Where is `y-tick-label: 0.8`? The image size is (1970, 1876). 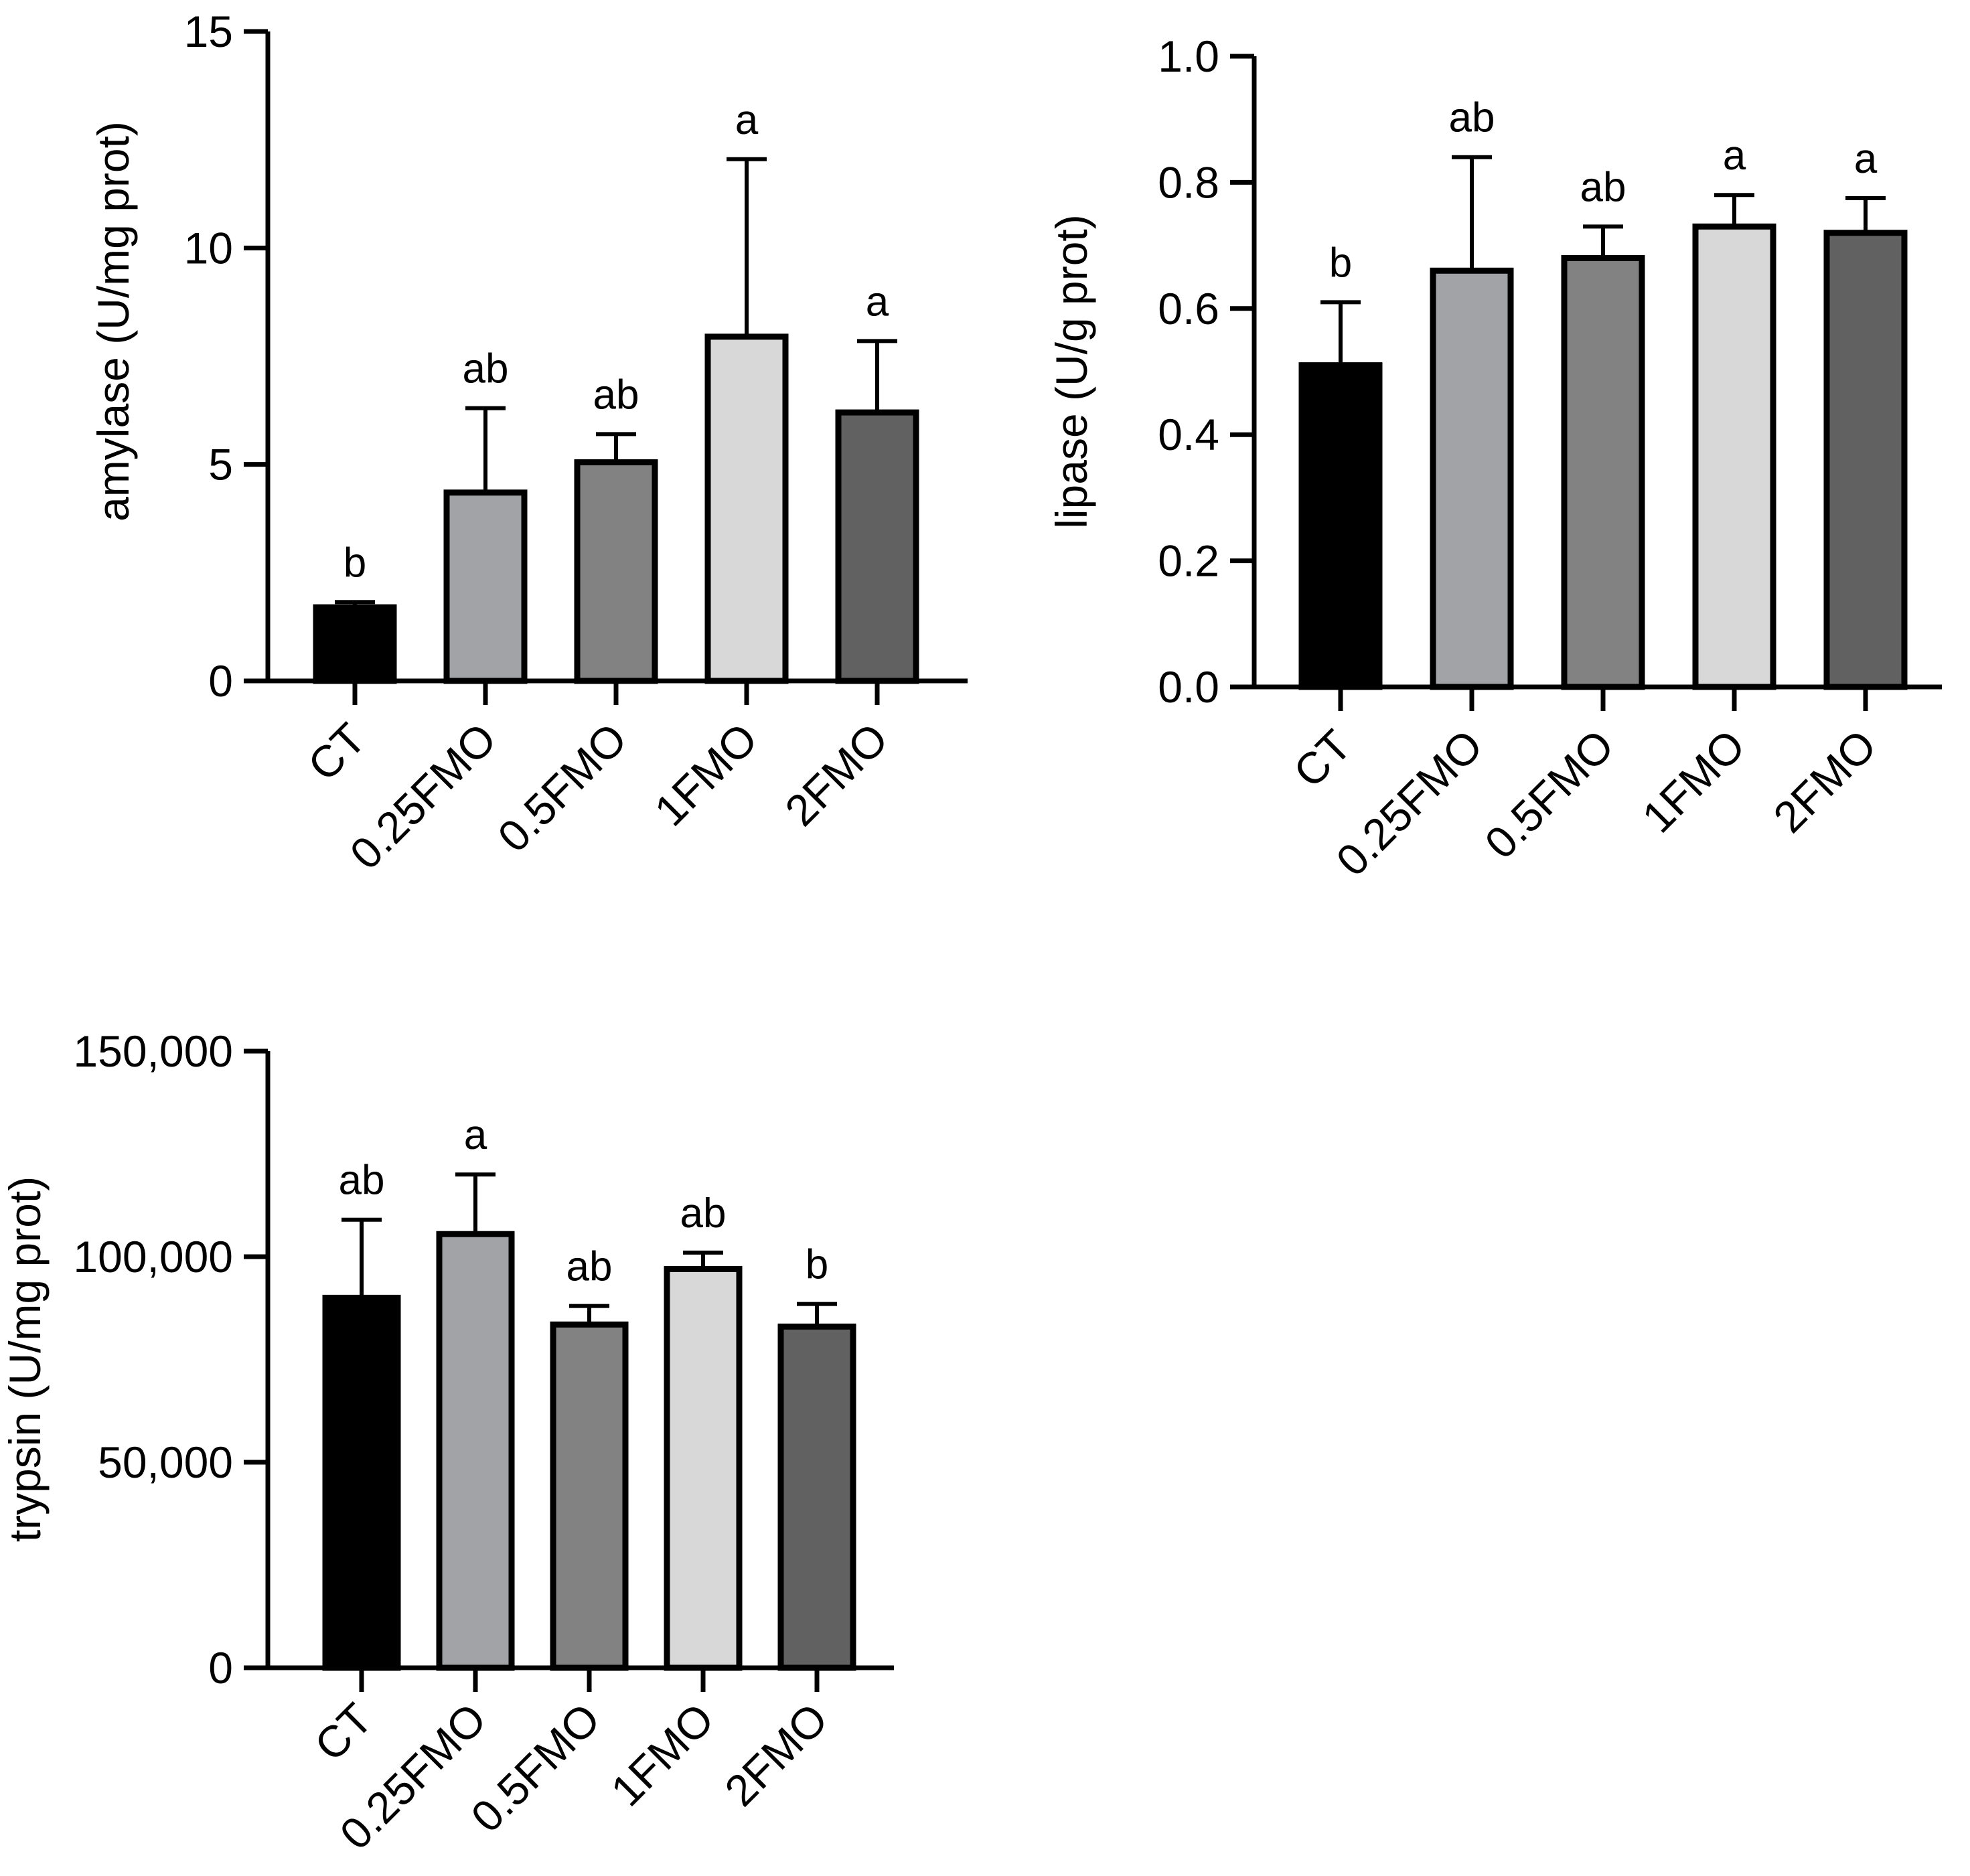 y-tick-label: 0.8 is located at coordinates (1188, 182).